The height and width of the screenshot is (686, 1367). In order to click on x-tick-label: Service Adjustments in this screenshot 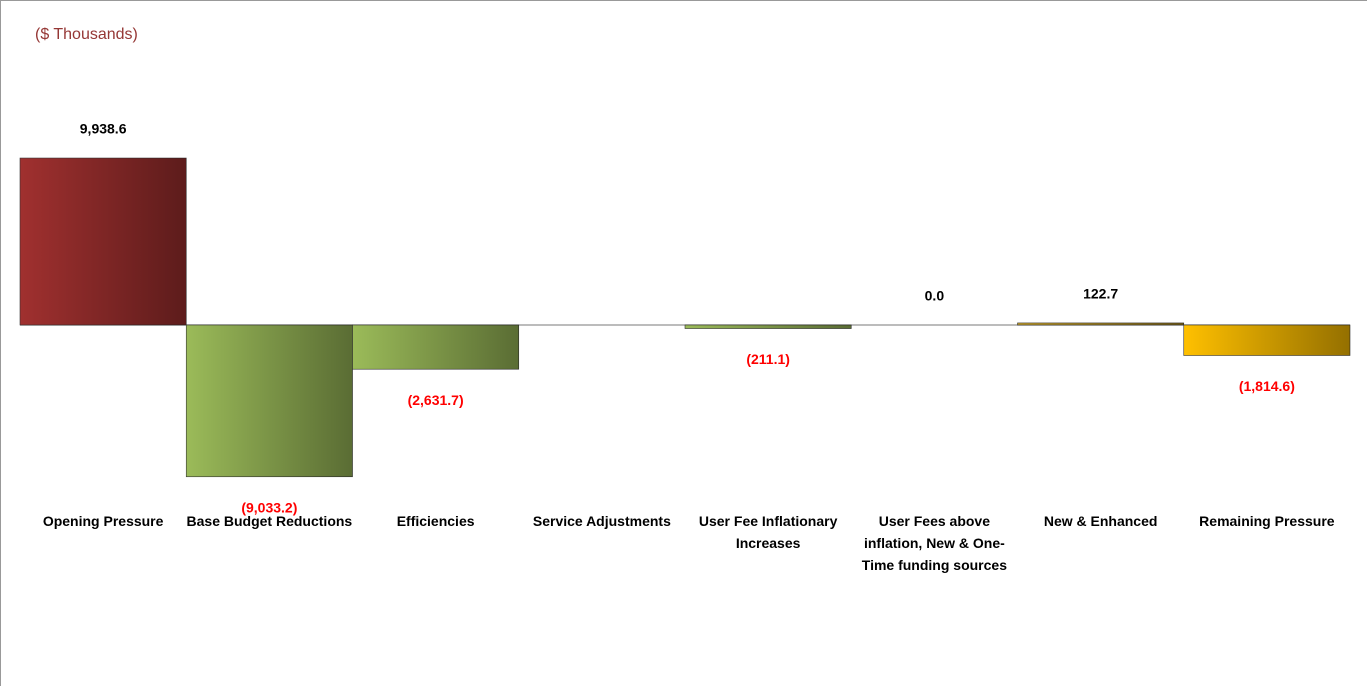, I will do `click(601, 521)`.